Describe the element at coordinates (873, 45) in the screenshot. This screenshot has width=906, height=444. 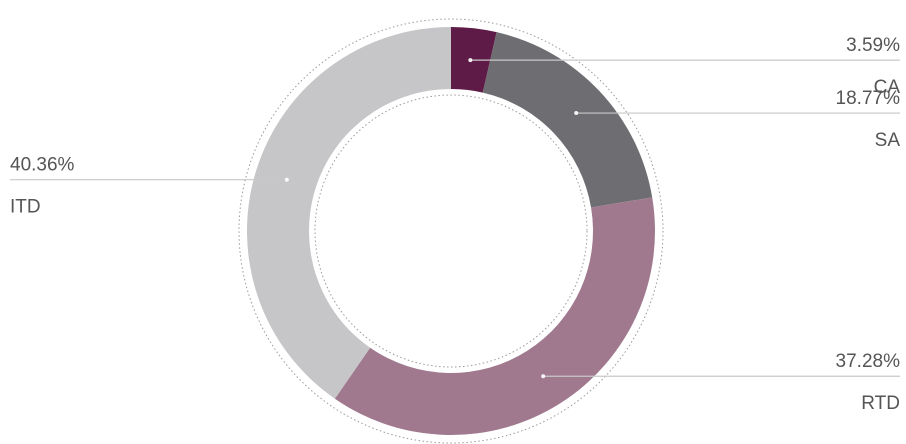
I see `value-label-ca: 3.59%` at that location.